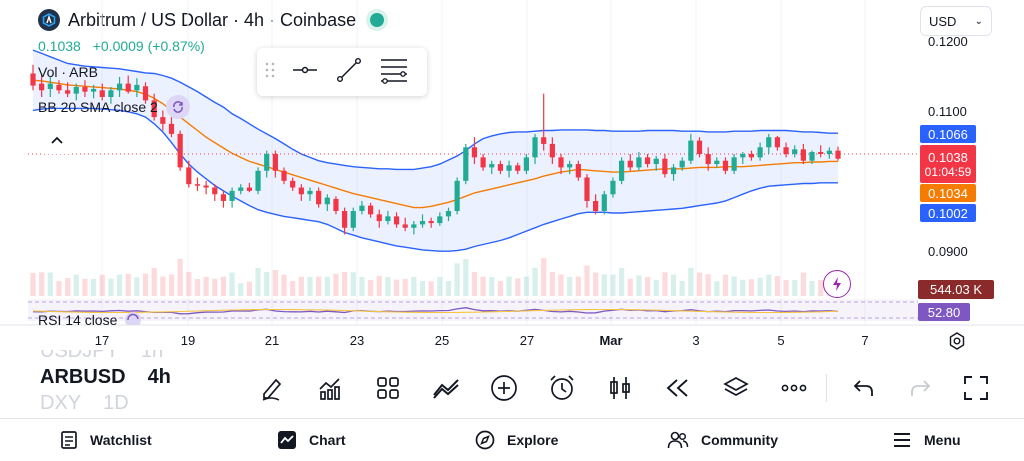  I want to click on symbol-header: Arbitrum / US Dollar · 4h · Coinbase, so click(211, 20).